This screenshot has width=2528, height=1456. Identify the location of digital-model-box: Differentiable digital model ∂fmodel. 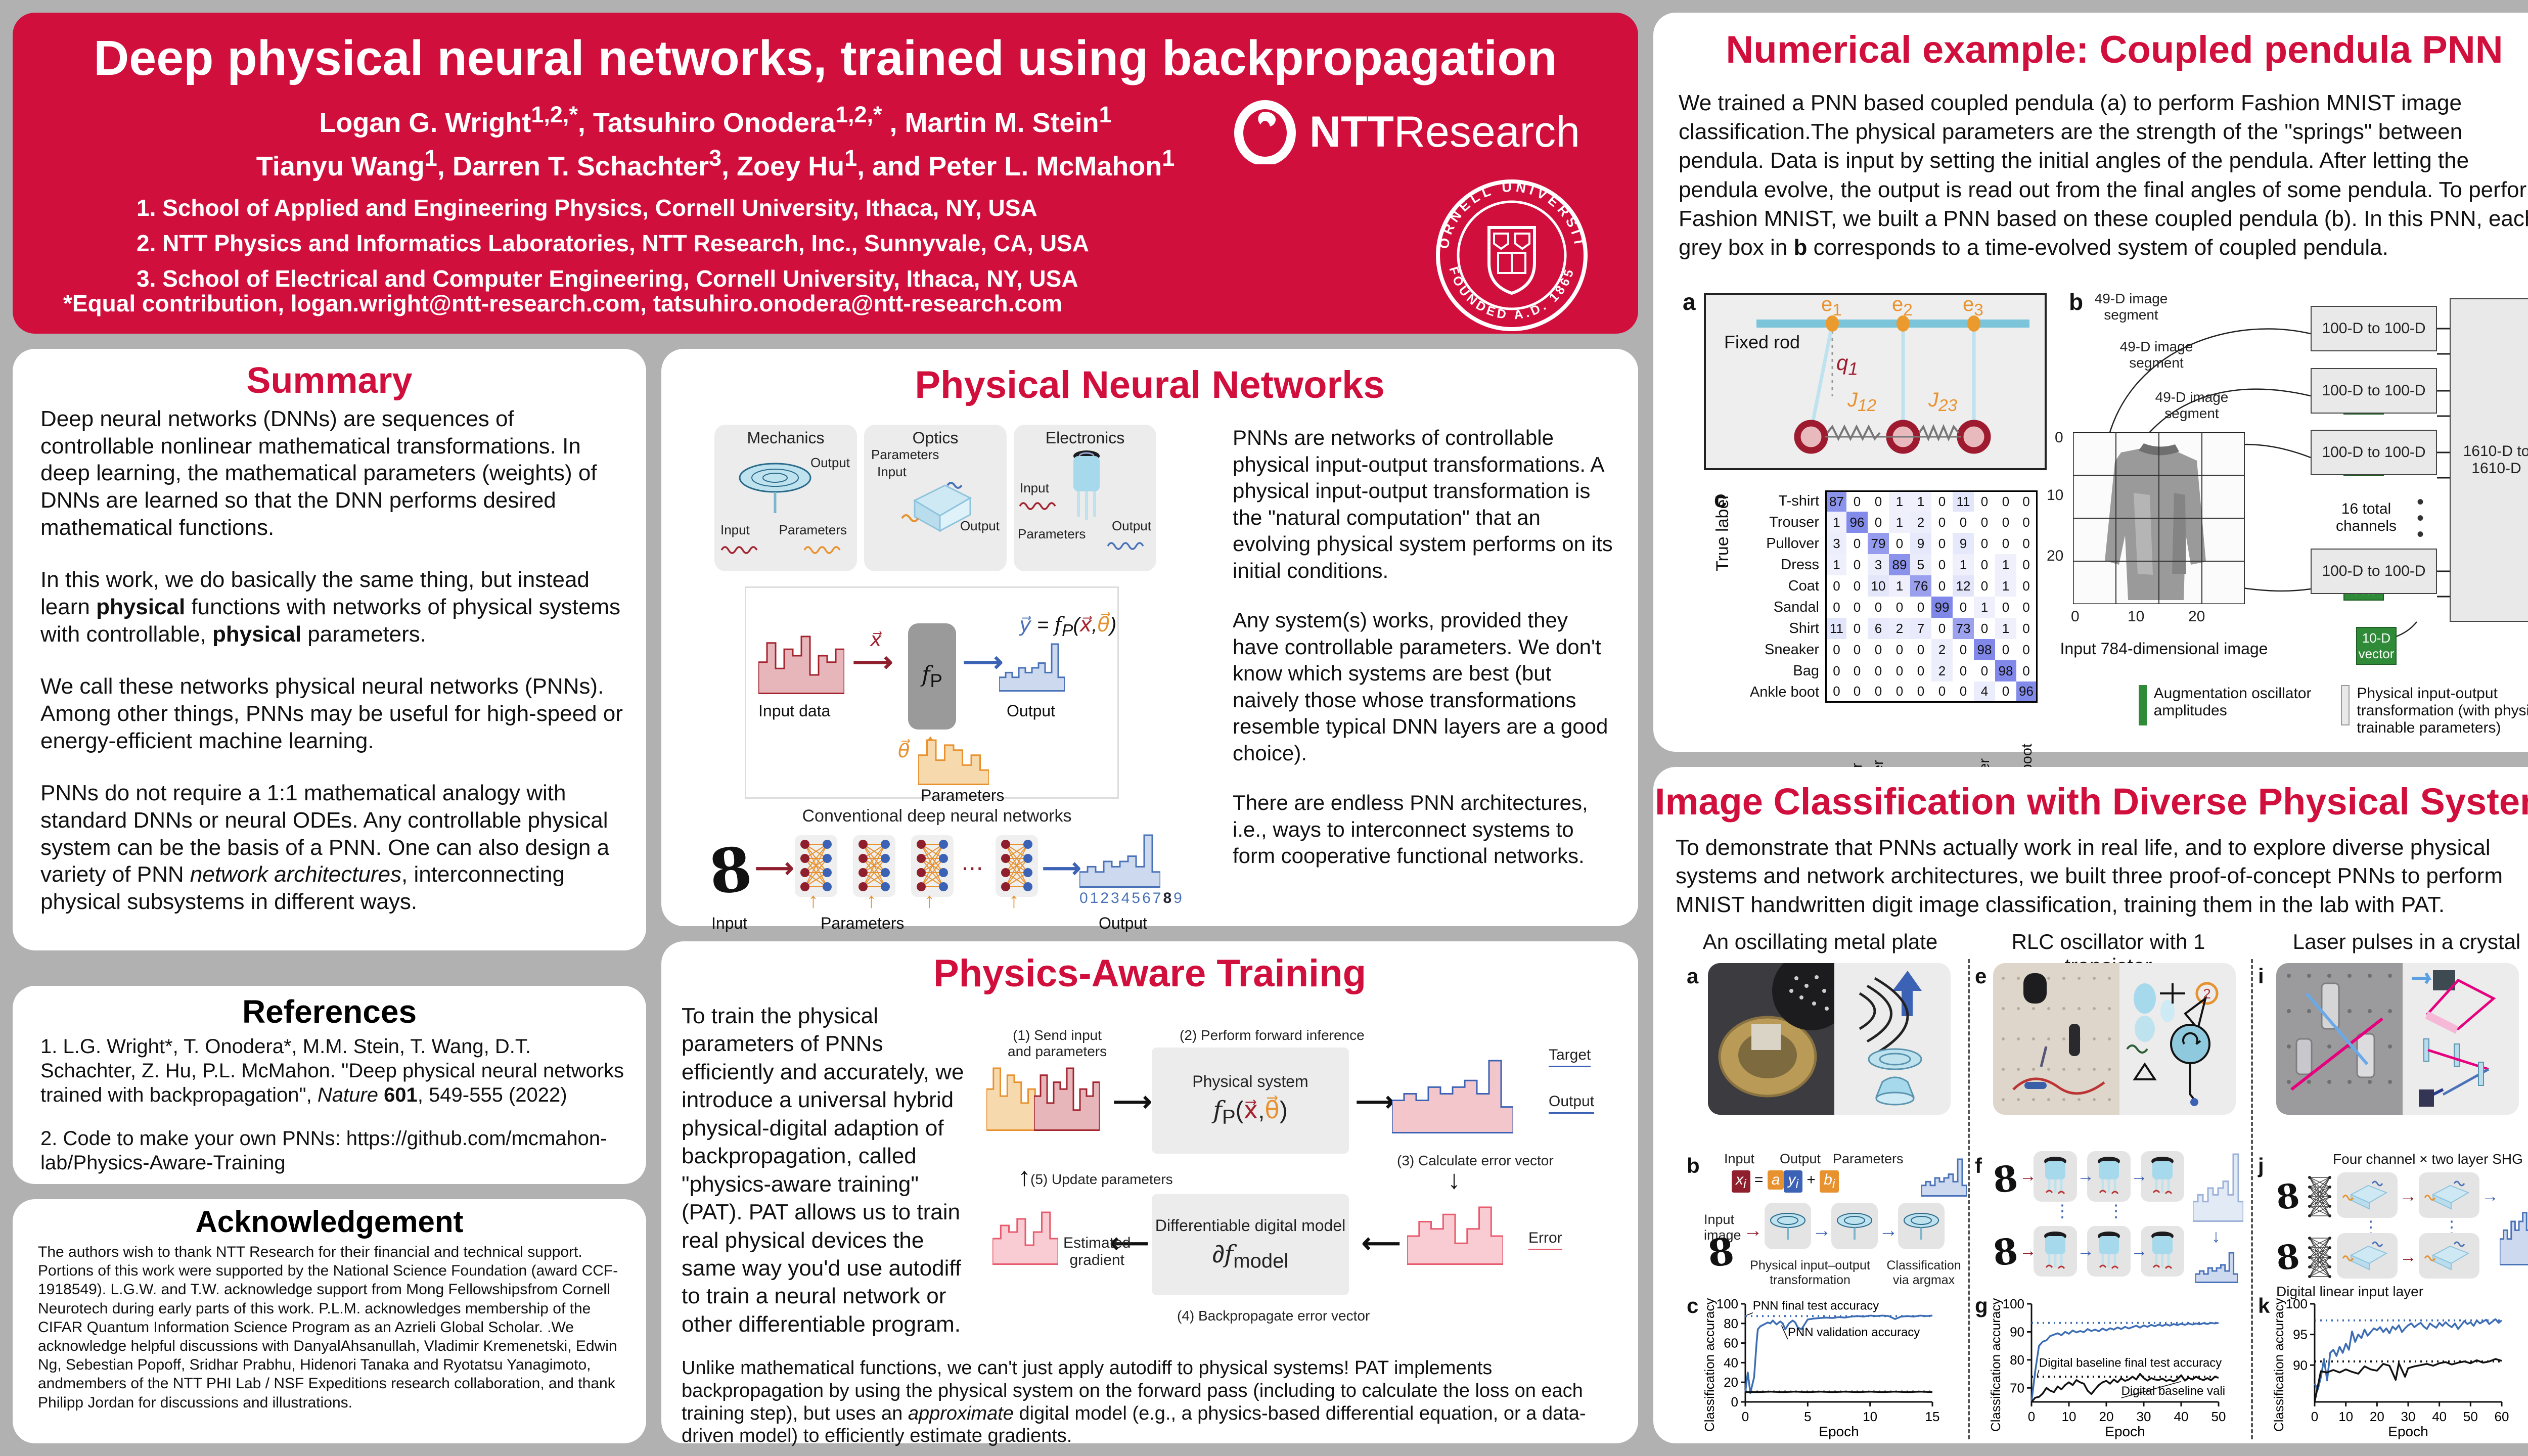
(1251, 1244).